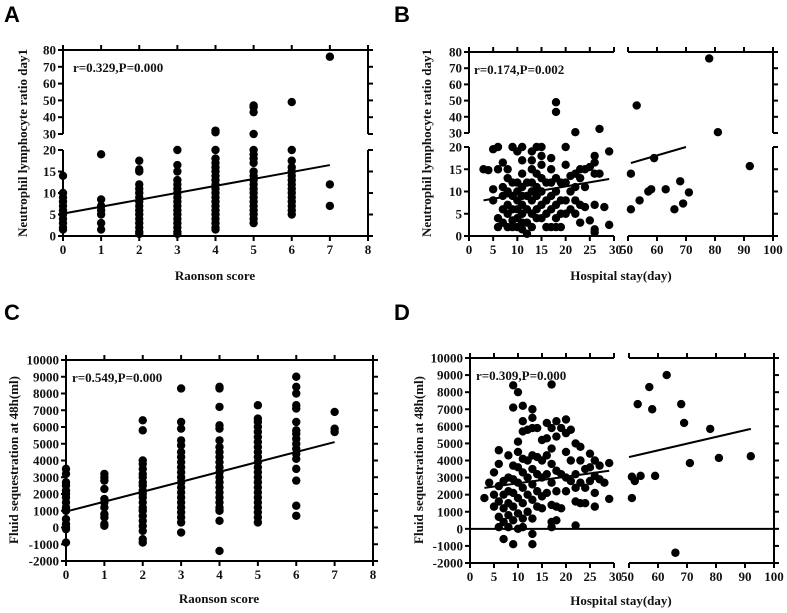 This screenshot has width=787, height=613. Describe the element at coordinates (46, 376) in the screenshot. I see `y-tick-label: 9000` at that location.